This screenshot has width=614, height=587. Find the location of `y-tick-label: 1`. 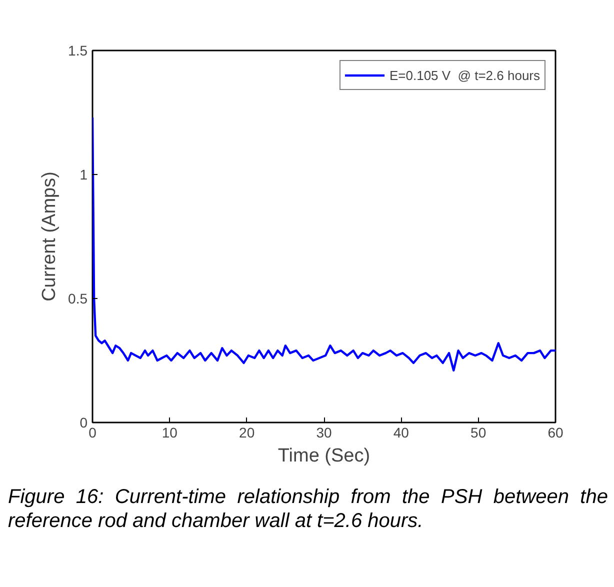

y-tick-label: 1 is located at coordinates (84, 174).